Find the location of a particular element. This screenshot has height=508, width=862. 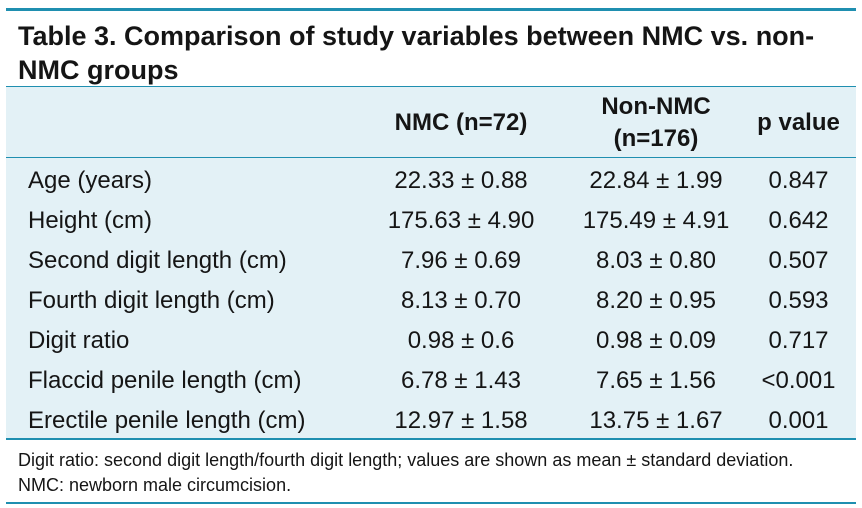

nmc-value: 12.97 ± 1.58 is located at coordinates (461, 420).